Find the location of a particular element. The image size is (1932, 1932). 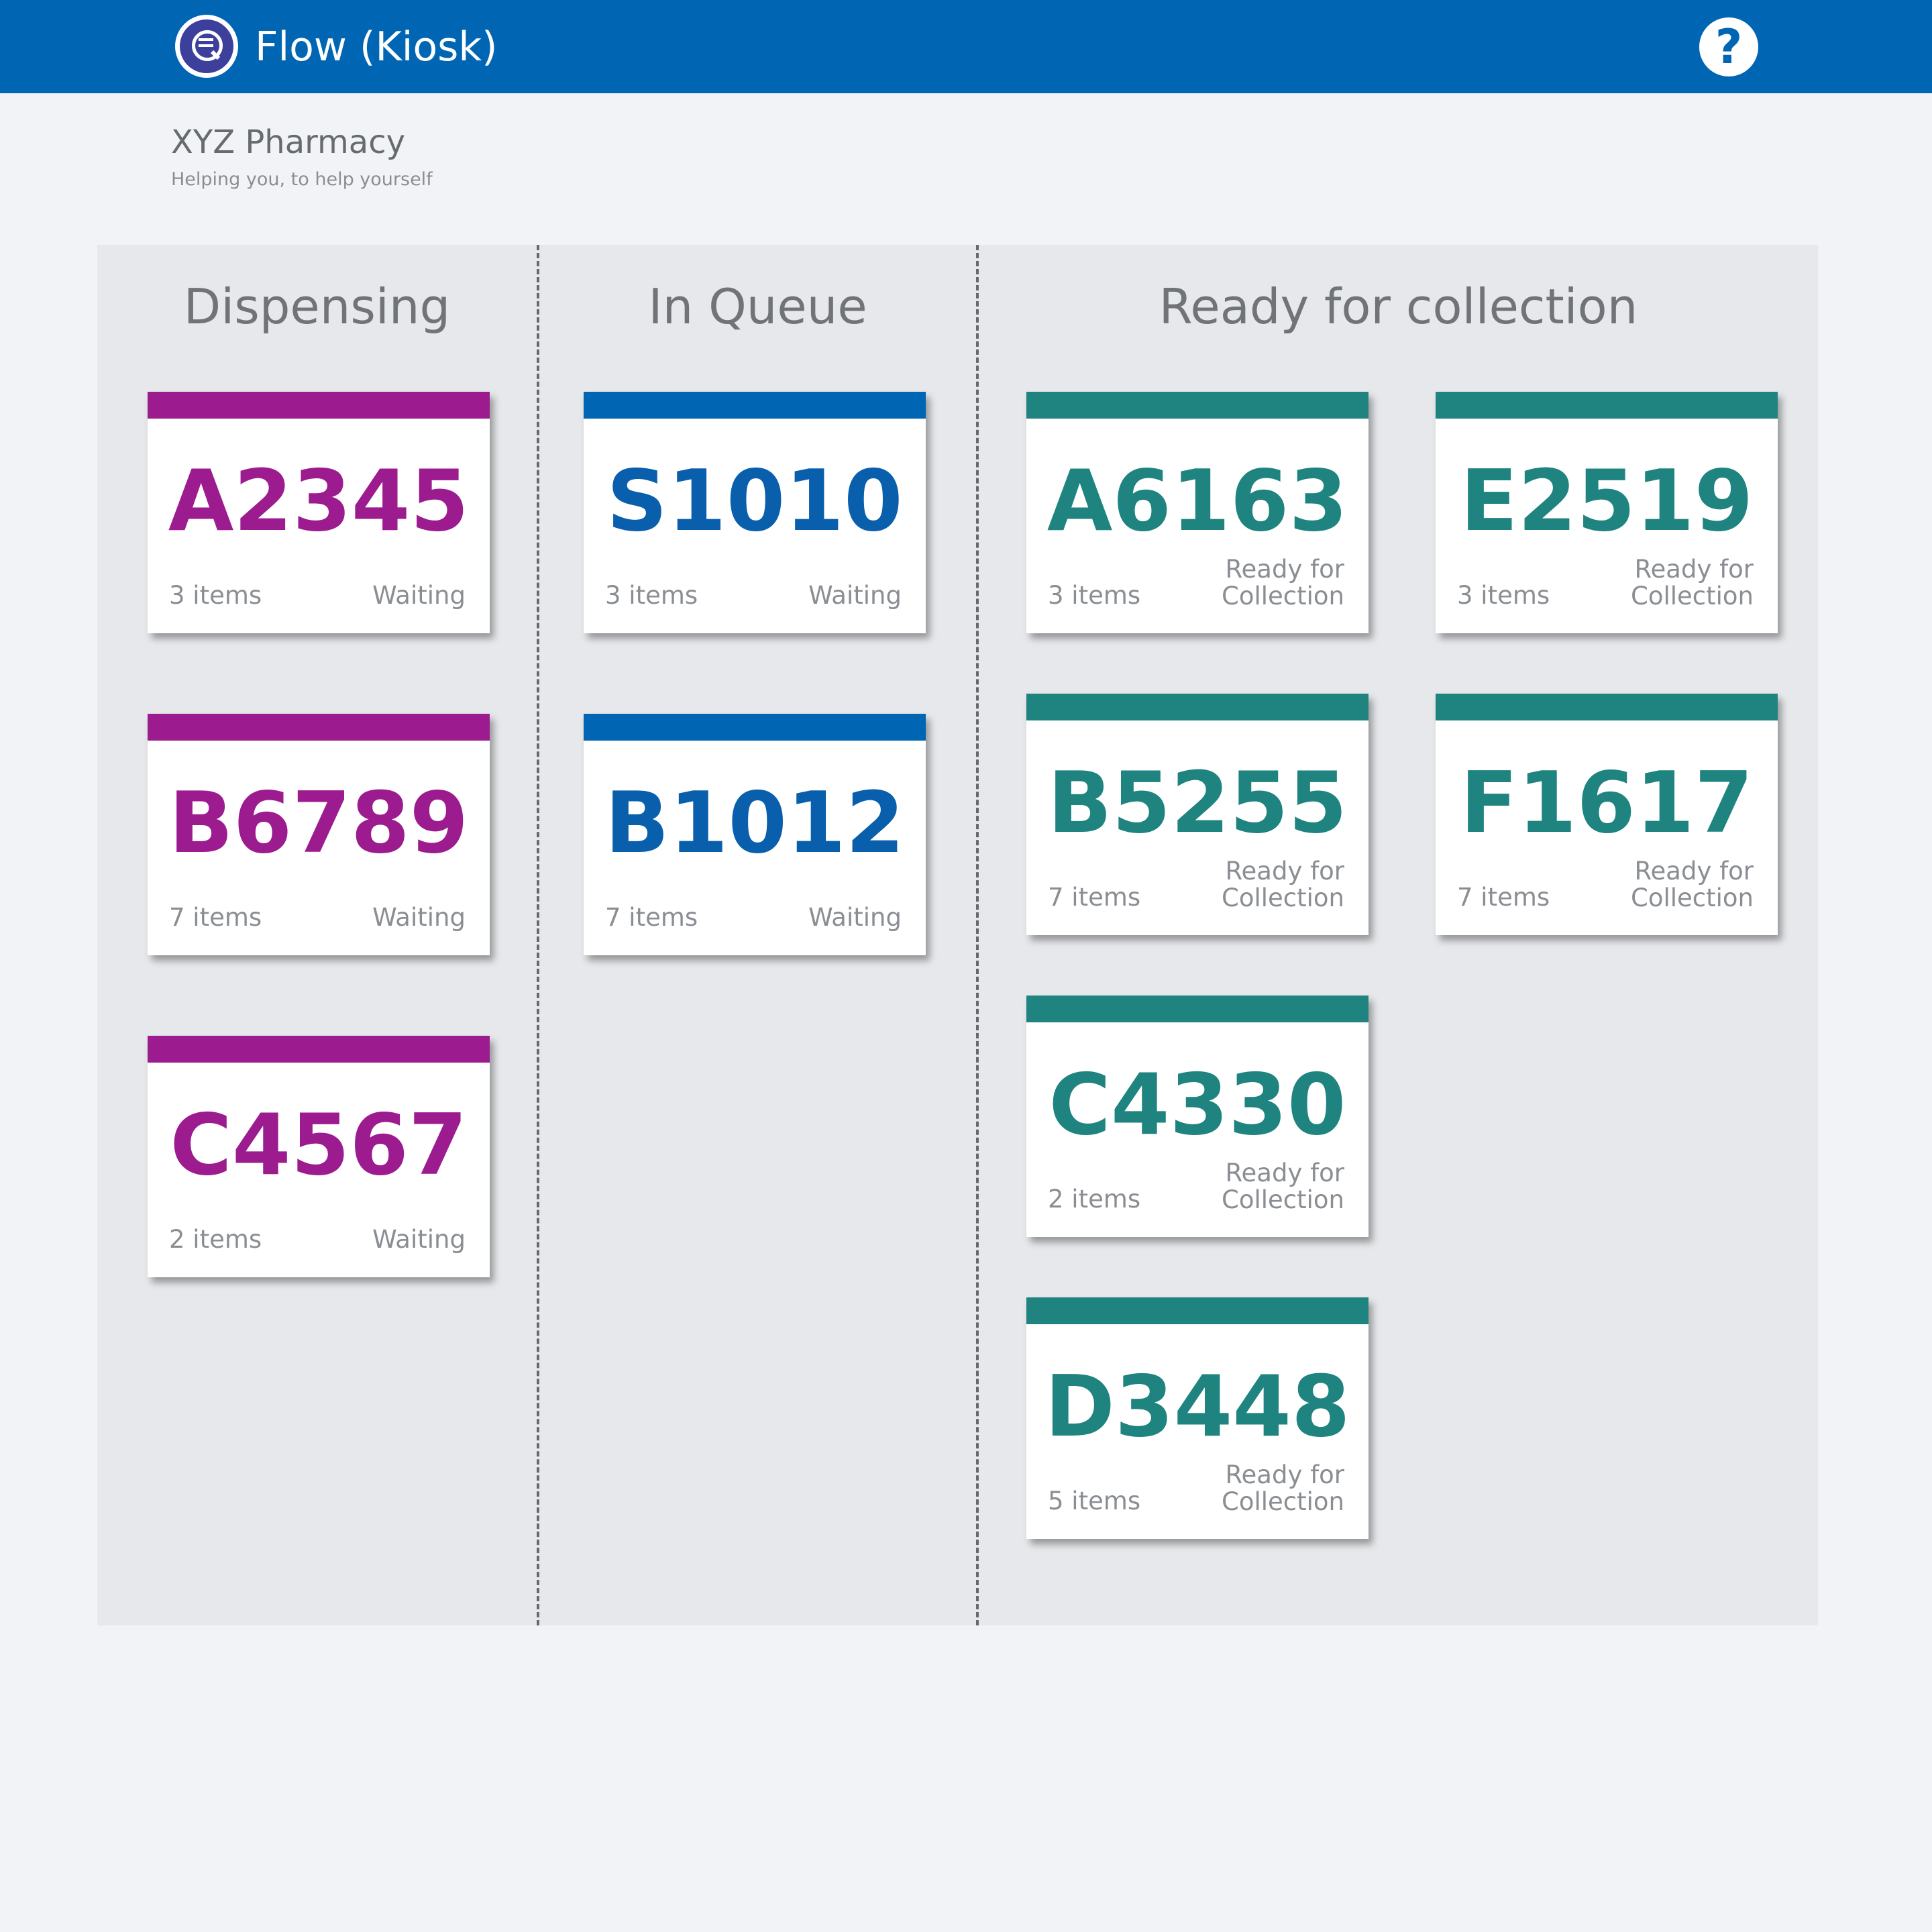

column-title-ready: Ready for collection is located at coordinates (1398, 306).